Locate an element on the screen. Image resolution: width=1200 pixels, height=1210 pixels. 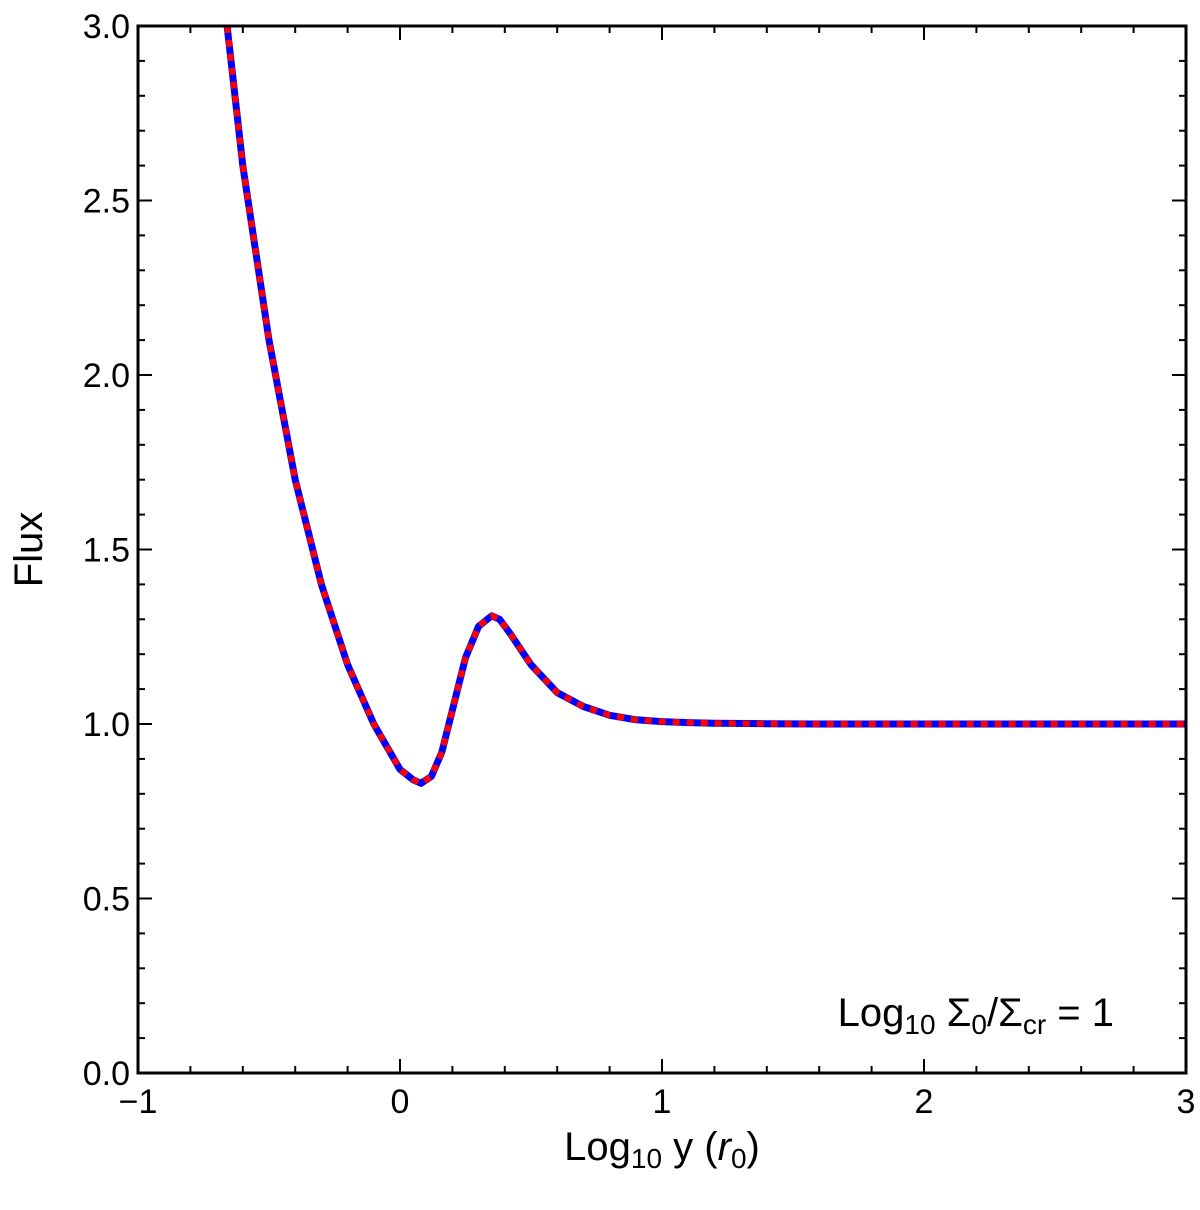
annotation-equals: = 1 is located at coordinates (1080, 1013).